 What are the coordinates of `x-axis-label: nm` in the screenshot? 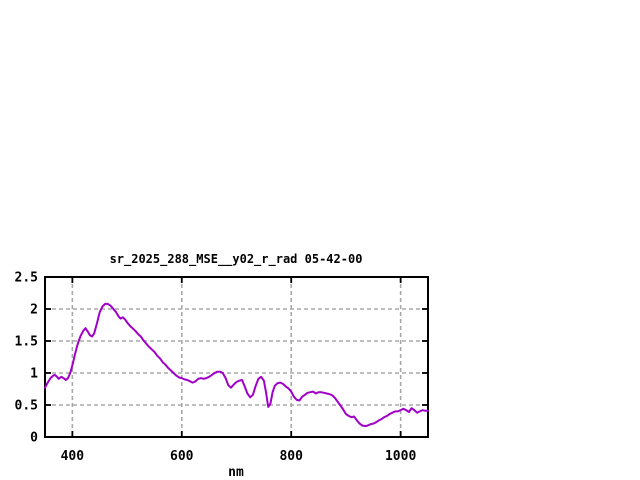 It's located at (236, 472).